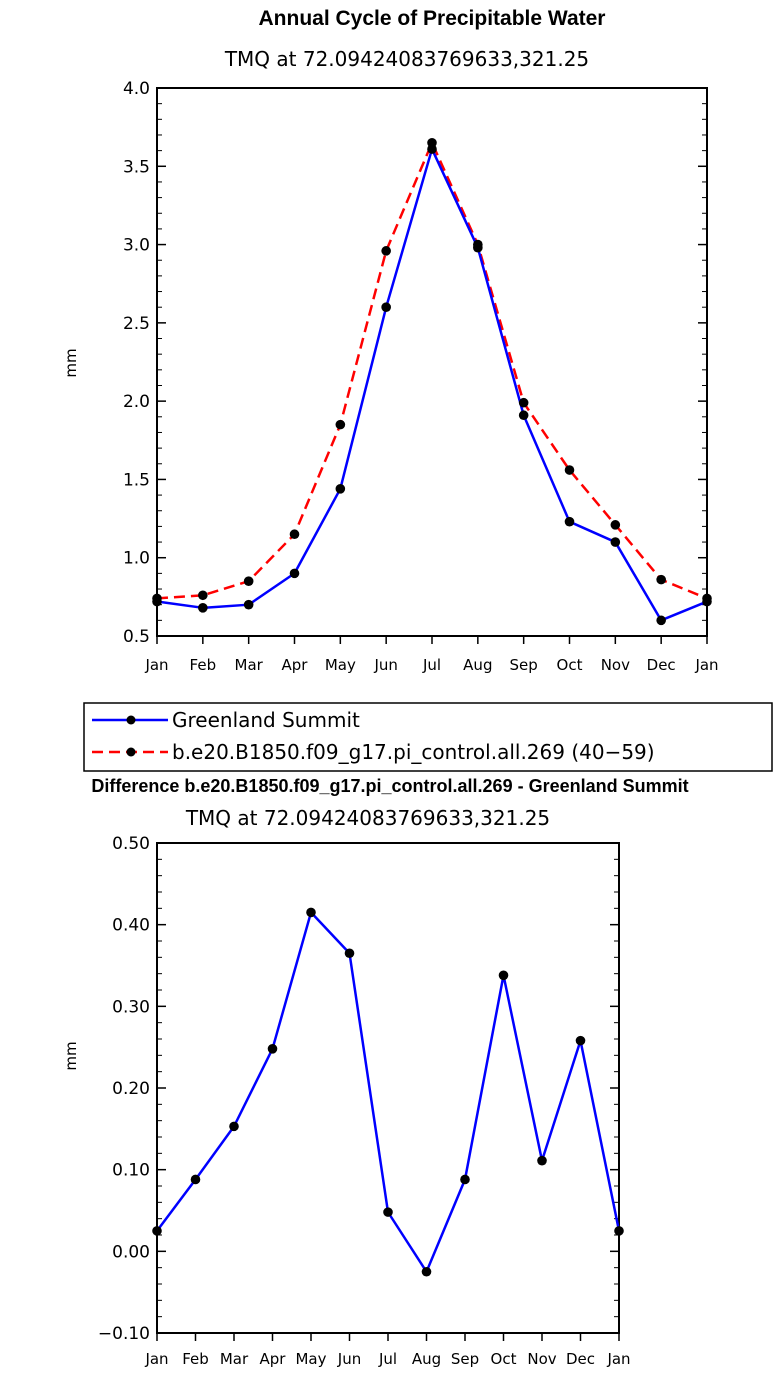  What do you see at coordinates (426, 1359) in the screenshot?
I see `chart2-xtick-label: Aug` at bounding box center [426, 1359].